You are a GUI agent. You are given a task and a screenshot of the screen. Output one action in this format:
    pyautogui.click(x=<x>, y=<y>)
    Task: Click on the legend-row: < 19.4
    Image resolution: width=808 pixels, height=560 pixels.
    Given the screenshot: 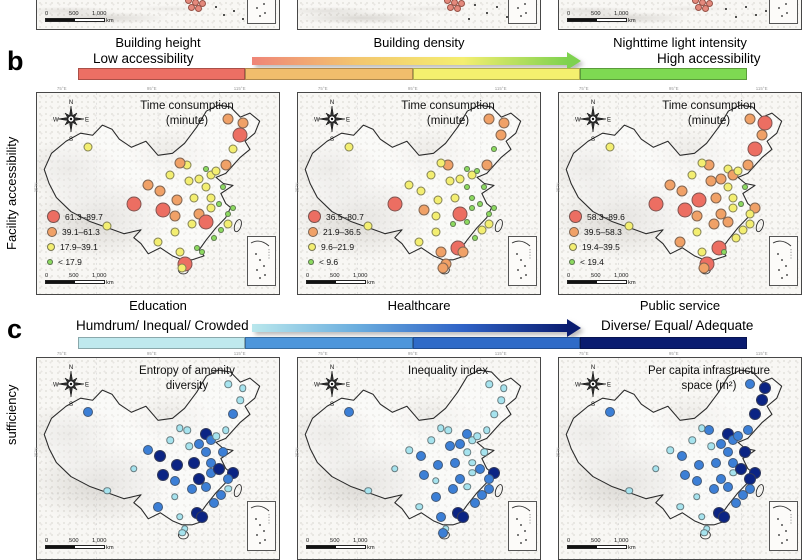 What is the action you would take?
    pyautogui.click(x=597, y=261)
    